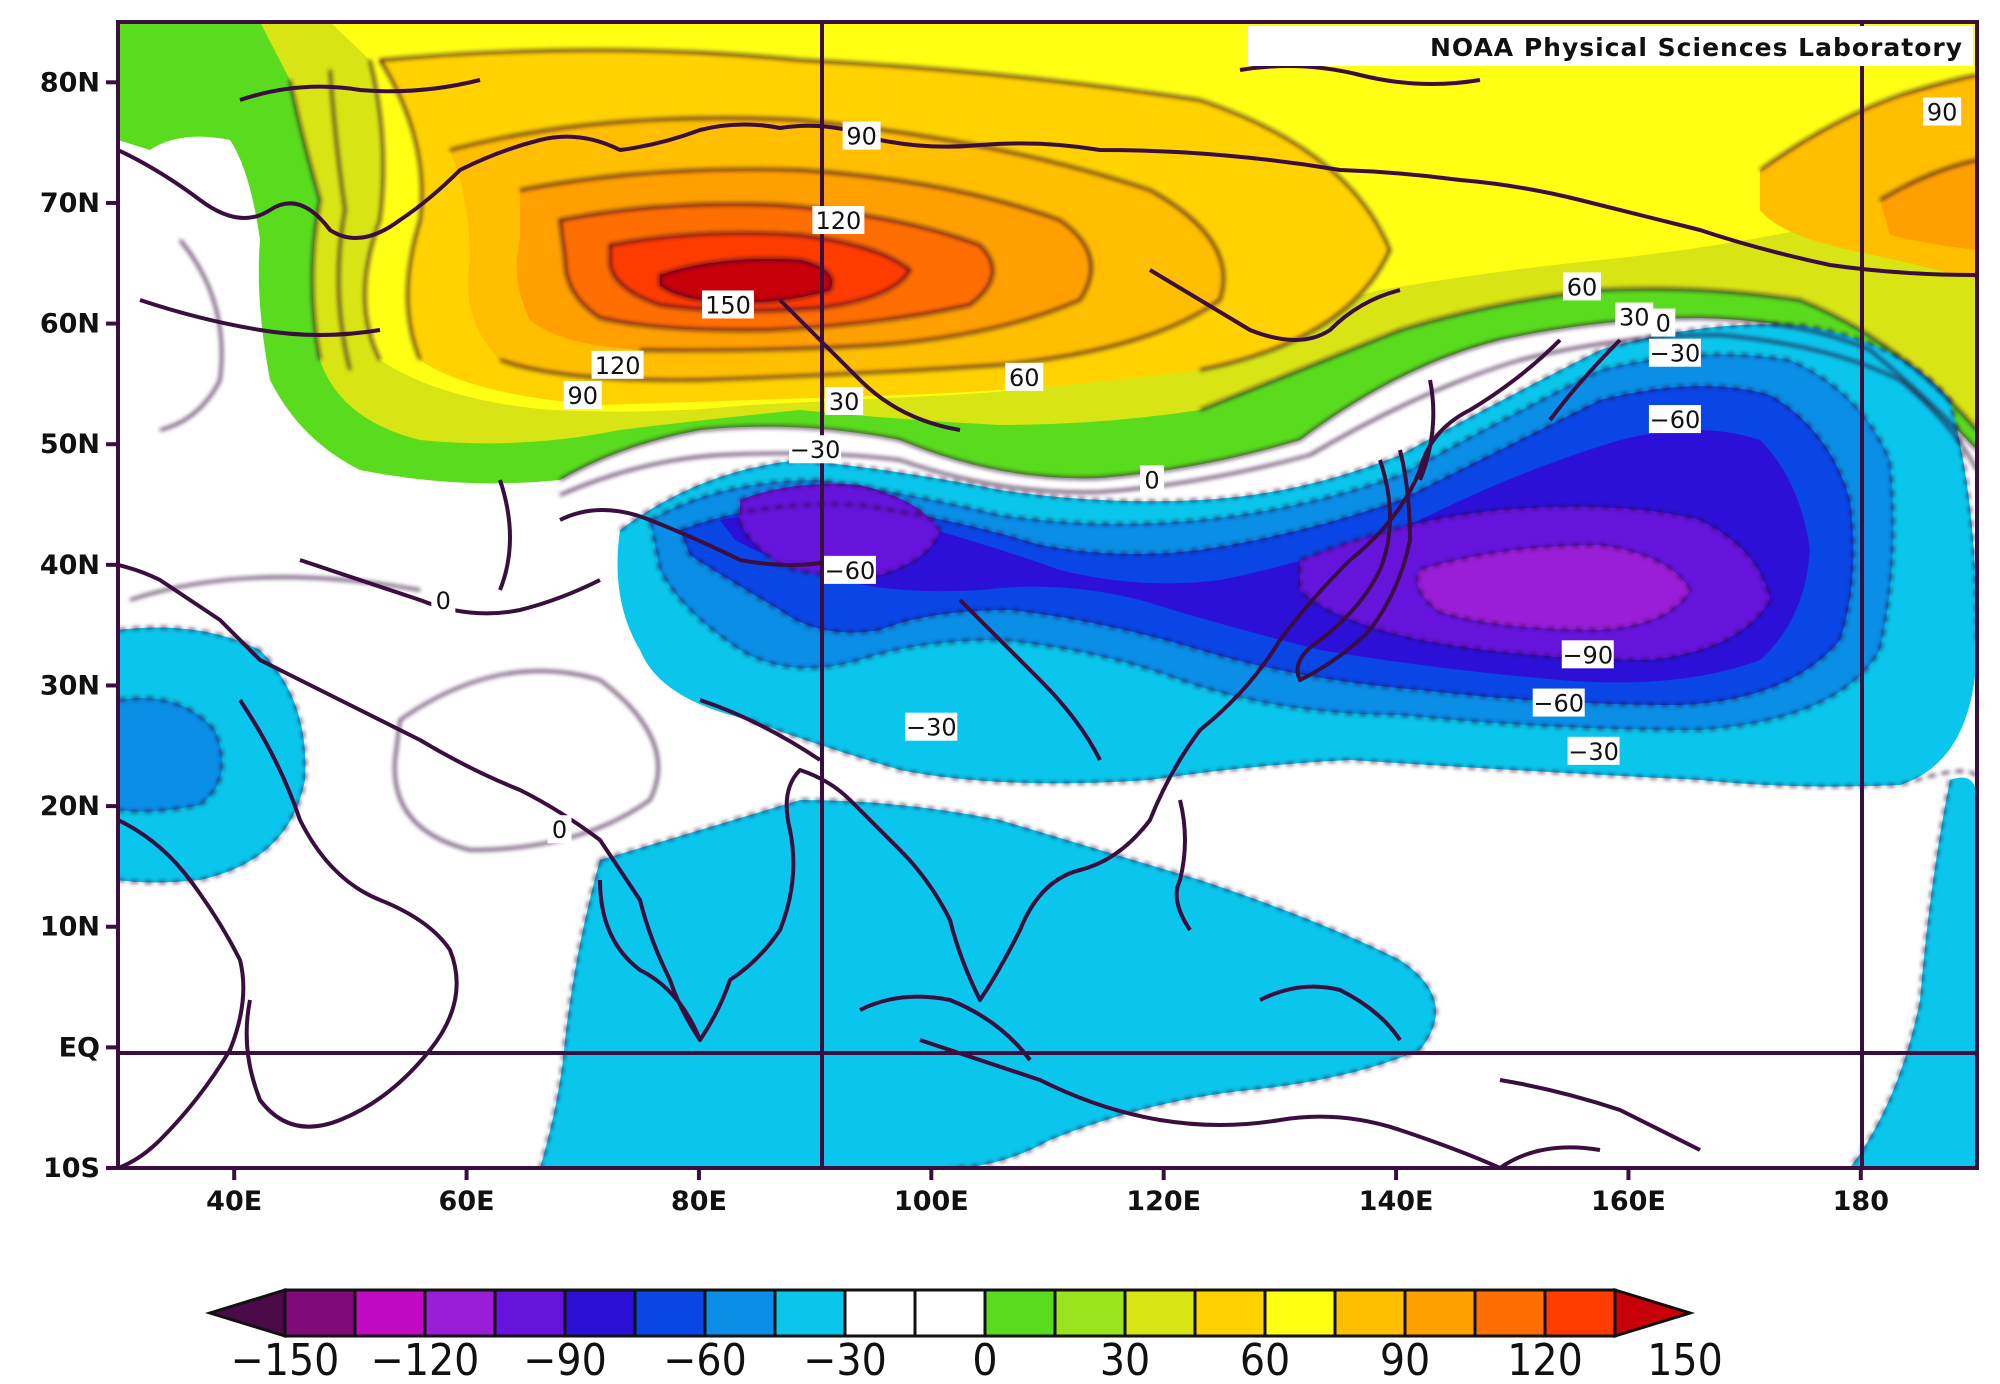  I want to click on colorbar-label: −120, so click(425, 1359).